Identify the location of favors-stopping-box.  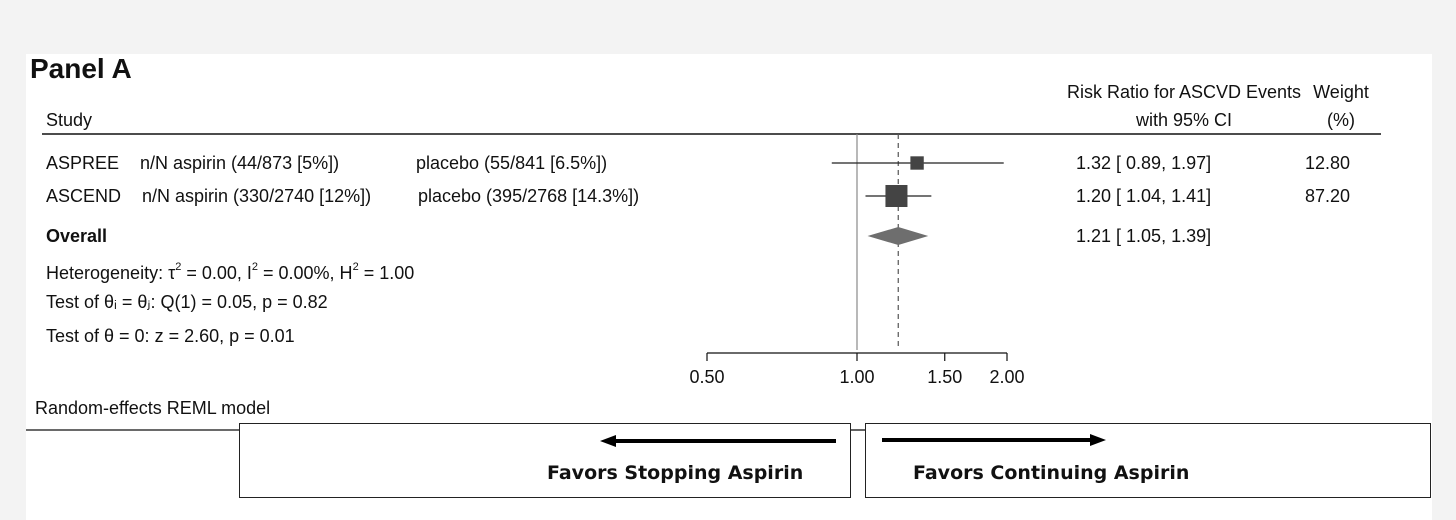
(545, 460).